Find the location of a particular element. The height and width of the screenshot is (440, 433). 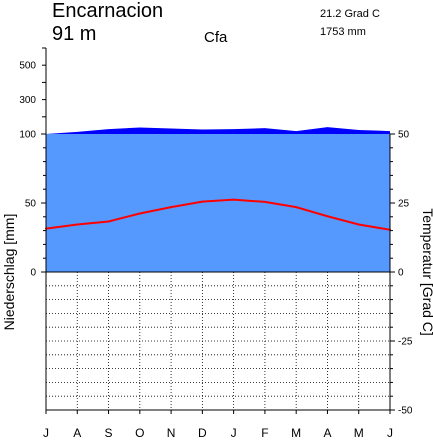

left-tick-label: 300 is located at coordinates (27, 100).